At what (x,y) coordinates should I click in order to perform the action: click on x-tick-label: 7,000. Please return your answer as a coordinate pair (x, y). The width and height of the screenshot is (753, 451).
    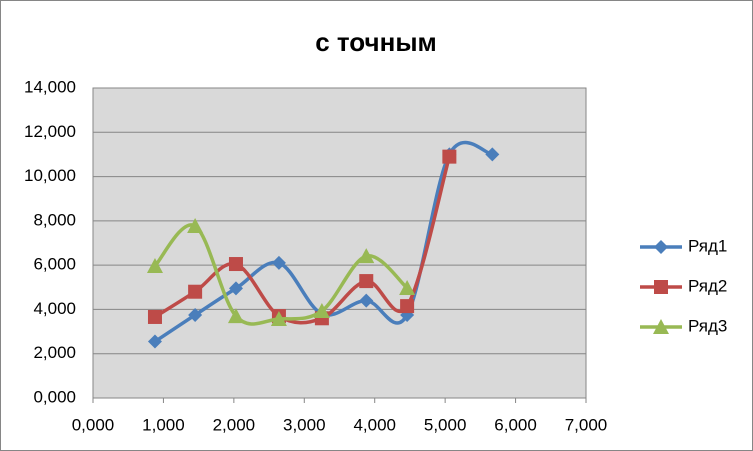
    Looking at the image, I should click on (586, 424).